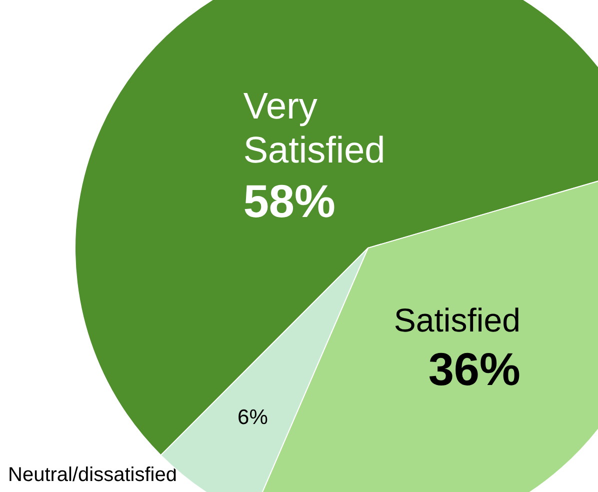  Describe the element at coordinates (457, 320) in the screenshot. I see `slice-label: Satisfied` at that location.